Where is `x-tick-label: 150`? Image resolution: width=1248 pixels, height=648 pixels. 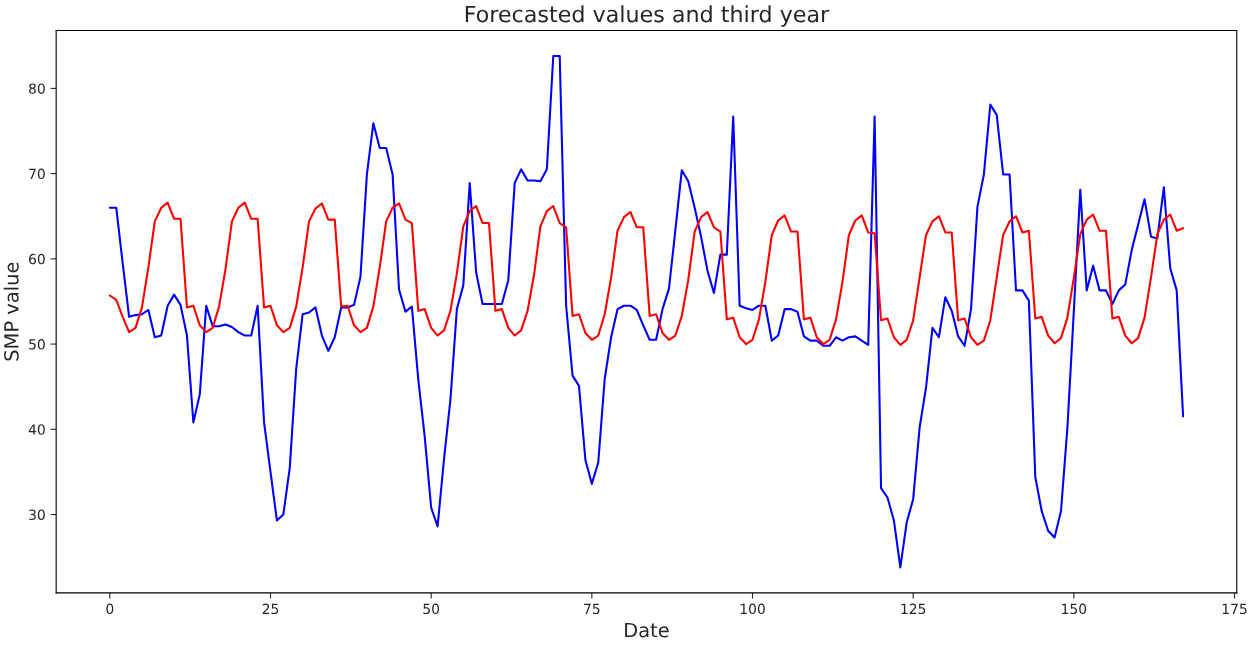 x-tick-label: 150 is located at coordinates (1074, 609).